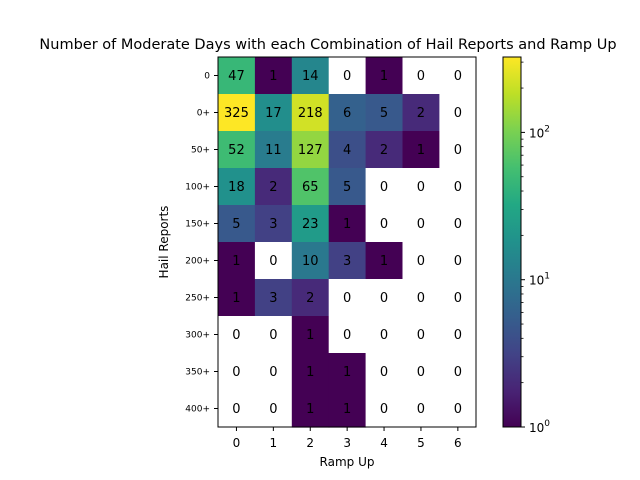 The height and width of the screenshot is (480, 640). Describe the element at coordinates (207, 77) in the screenshot. I see `y-tick-label: 0` at that location.